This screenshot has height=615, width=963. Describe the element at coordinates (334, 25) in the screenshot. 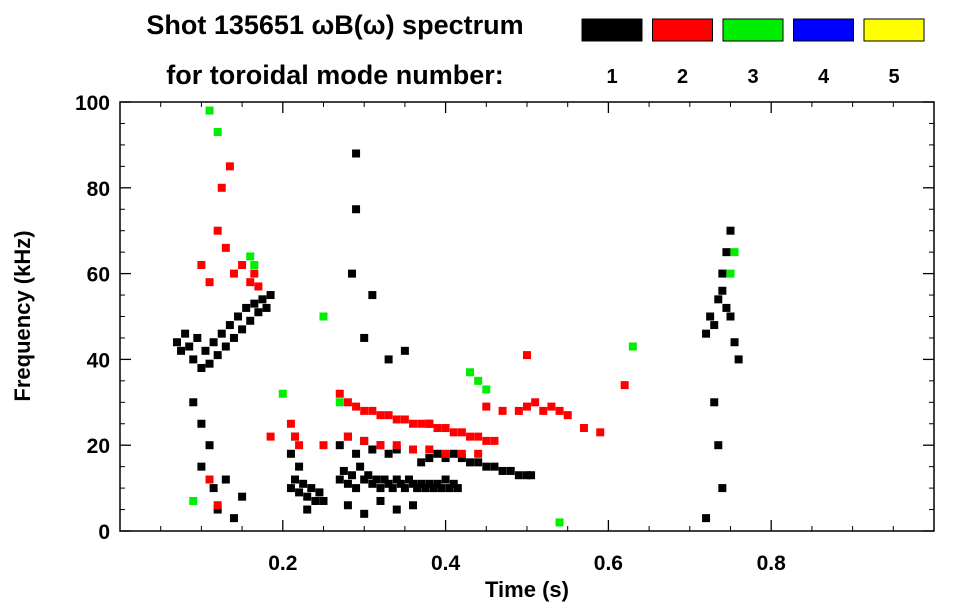

I see `chart-title: Shot 135651 ωB(ω) spectrum` at that location.